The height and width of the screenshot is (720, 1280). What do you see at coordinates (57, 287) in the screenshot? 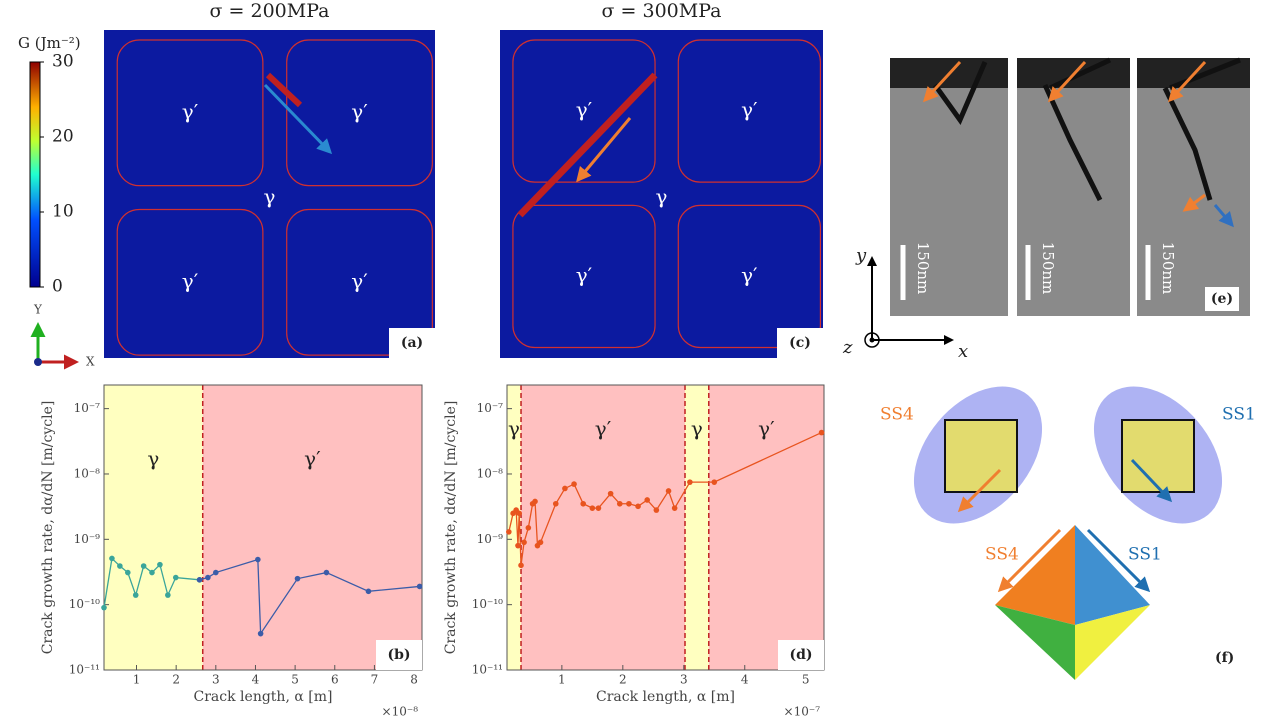
I see `colorbar-label: 0` at bounding box center [57, 287].